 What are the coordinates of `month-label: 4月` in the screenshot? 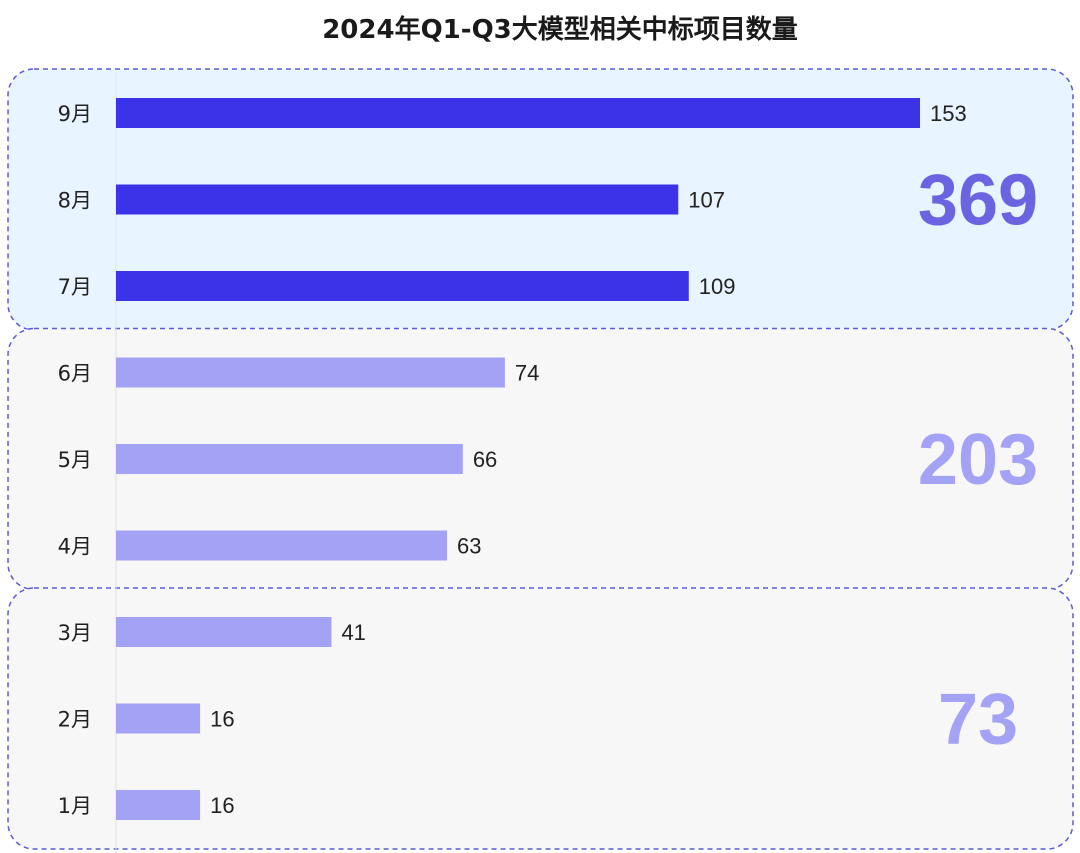 It's located at (75, 547).